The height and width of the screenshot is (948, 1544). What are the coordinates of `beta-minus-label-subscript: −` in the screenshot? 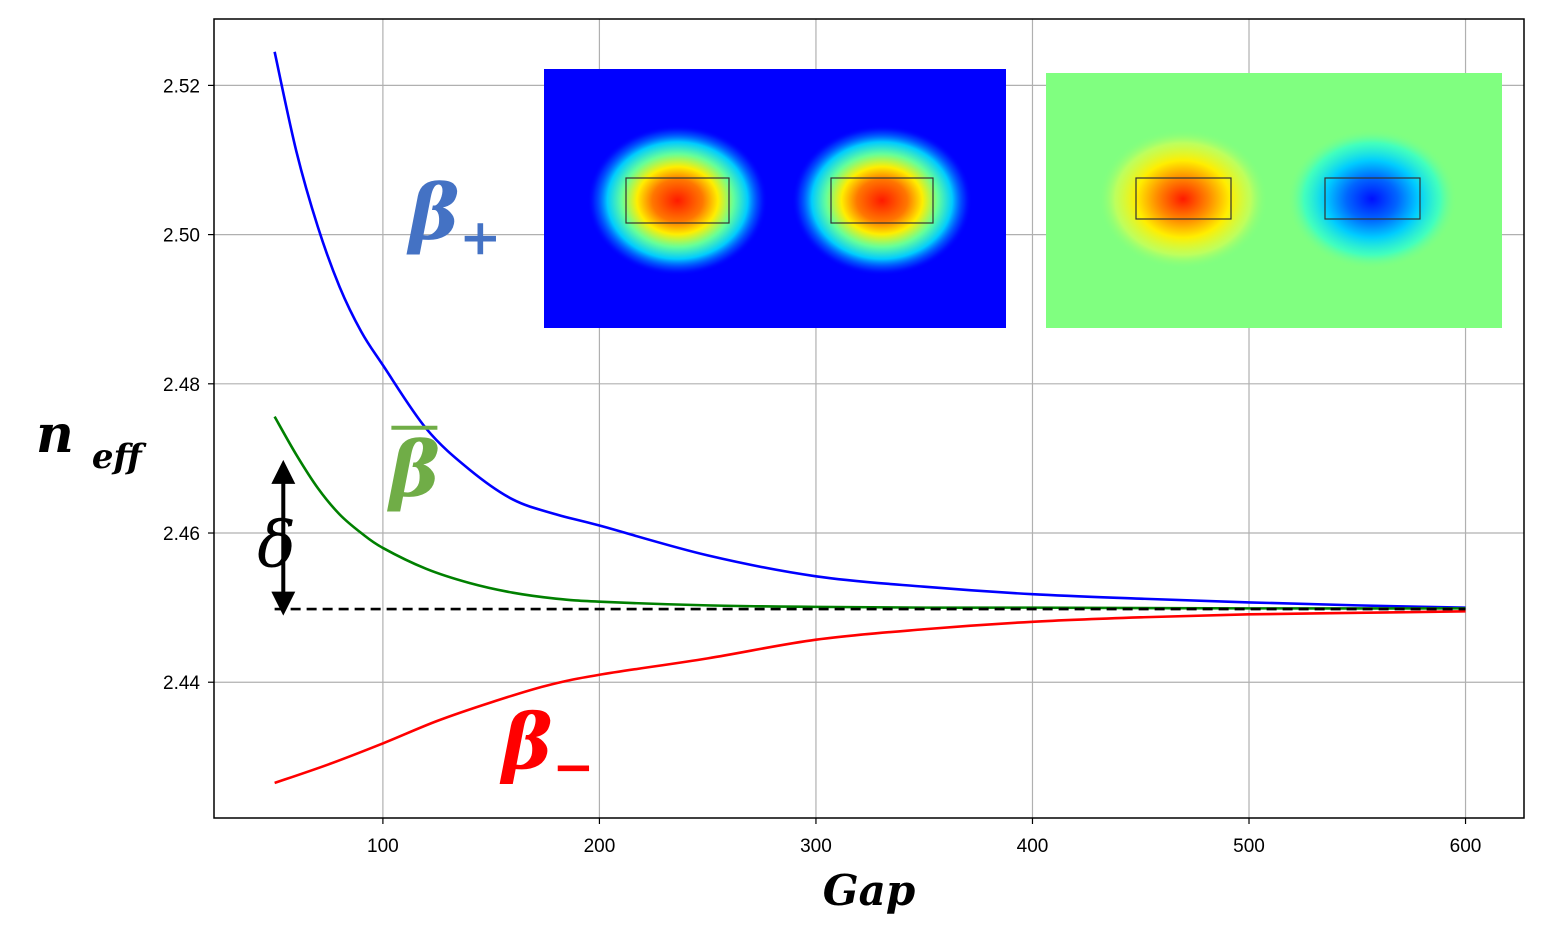 It's located at (573, 766).